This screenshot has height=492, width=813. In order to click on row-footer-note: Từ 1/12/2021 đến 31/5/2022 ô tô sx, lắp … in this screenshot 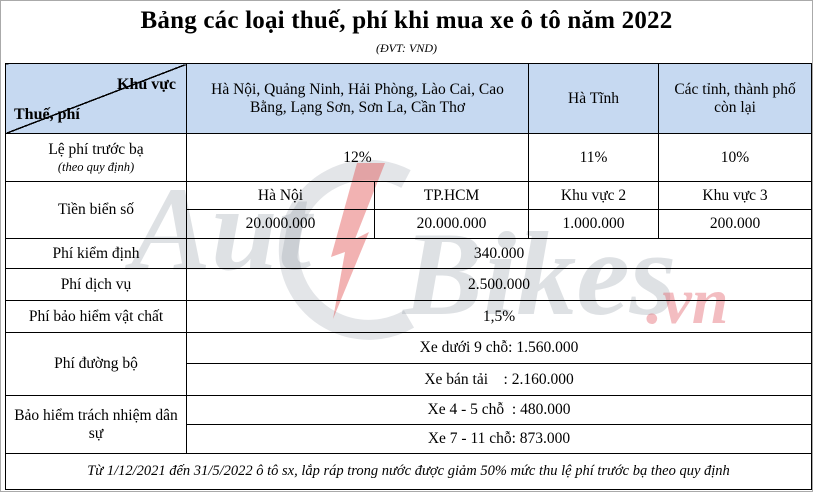, I will do `click(408, 471)`.